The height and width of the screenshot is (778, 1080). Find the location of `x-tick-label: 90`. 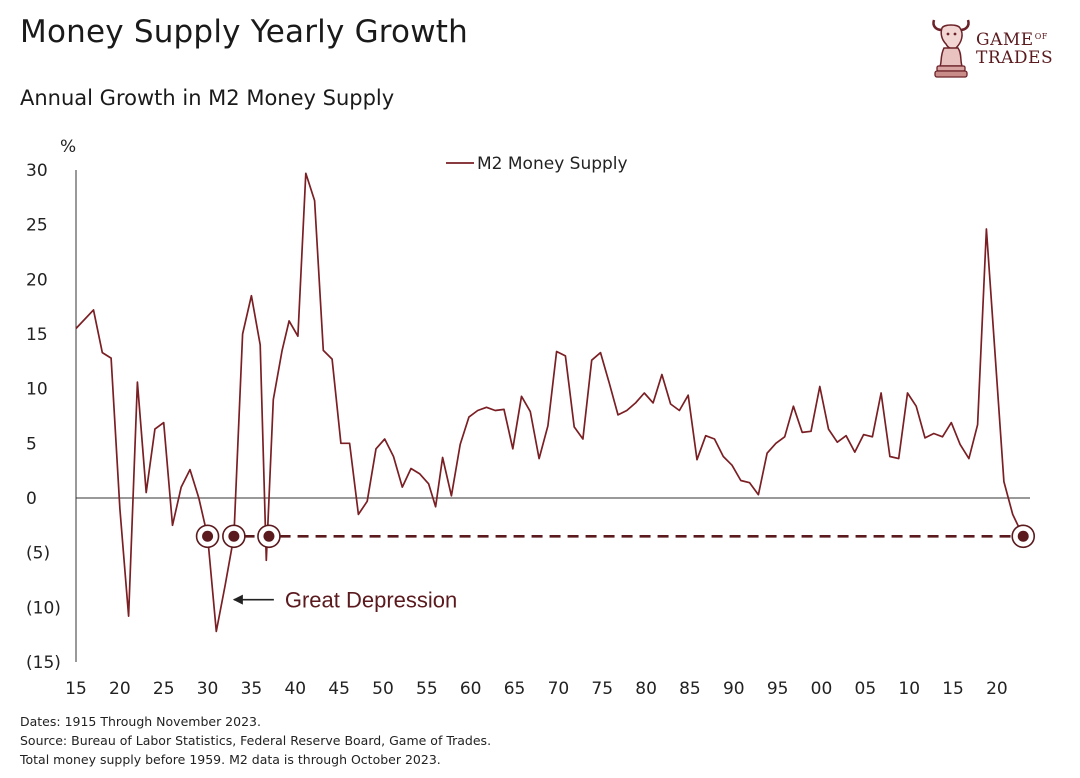

x-tick-label: 90 is located at coordinates (734, 689).